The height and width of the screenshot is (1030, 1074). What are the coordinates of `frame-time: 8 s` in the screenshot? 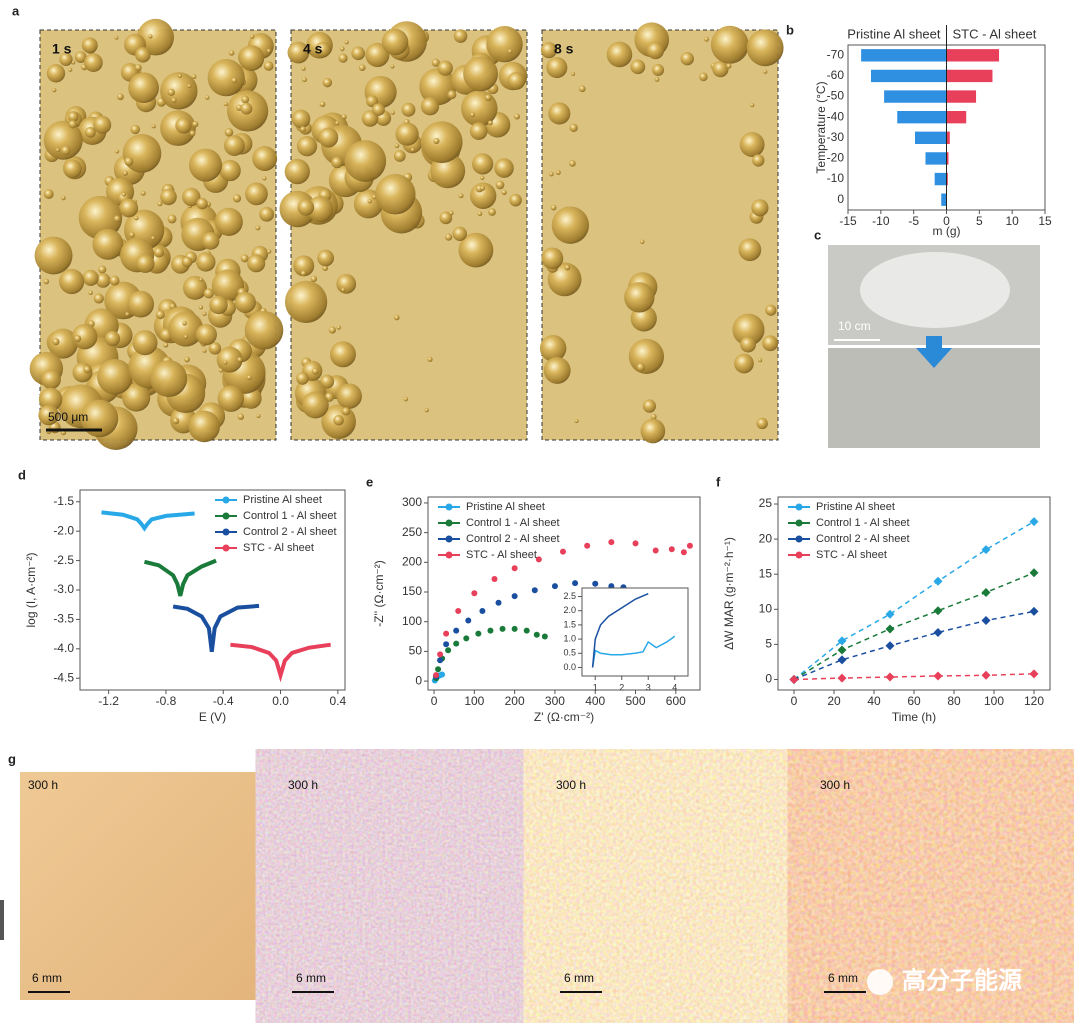 It's located at (564, 49).